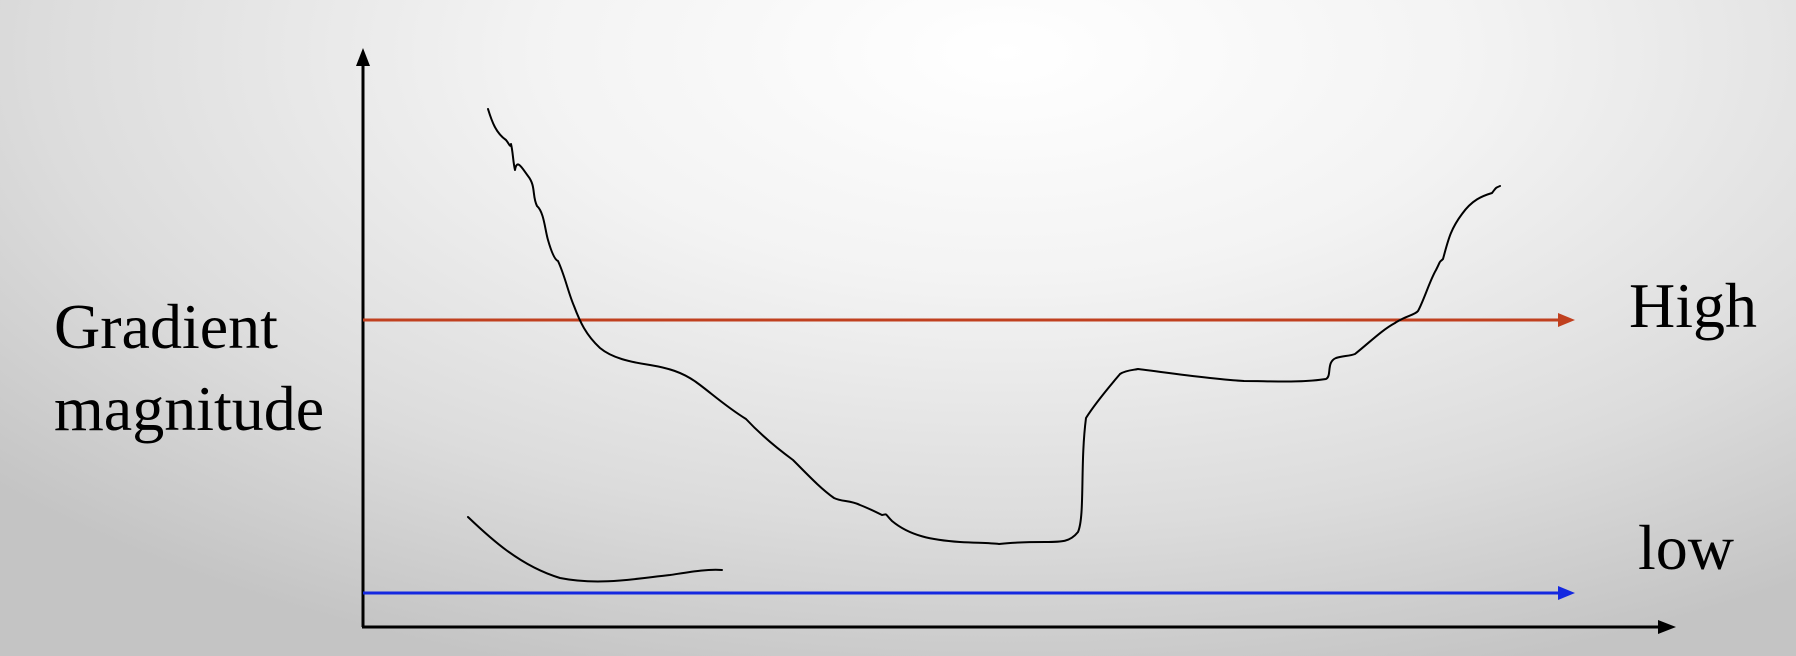  What do you see at coordinates (1693, 305) in the screenshot?
I see `high-threshold-label: High` at bounding box center [1693, 305].